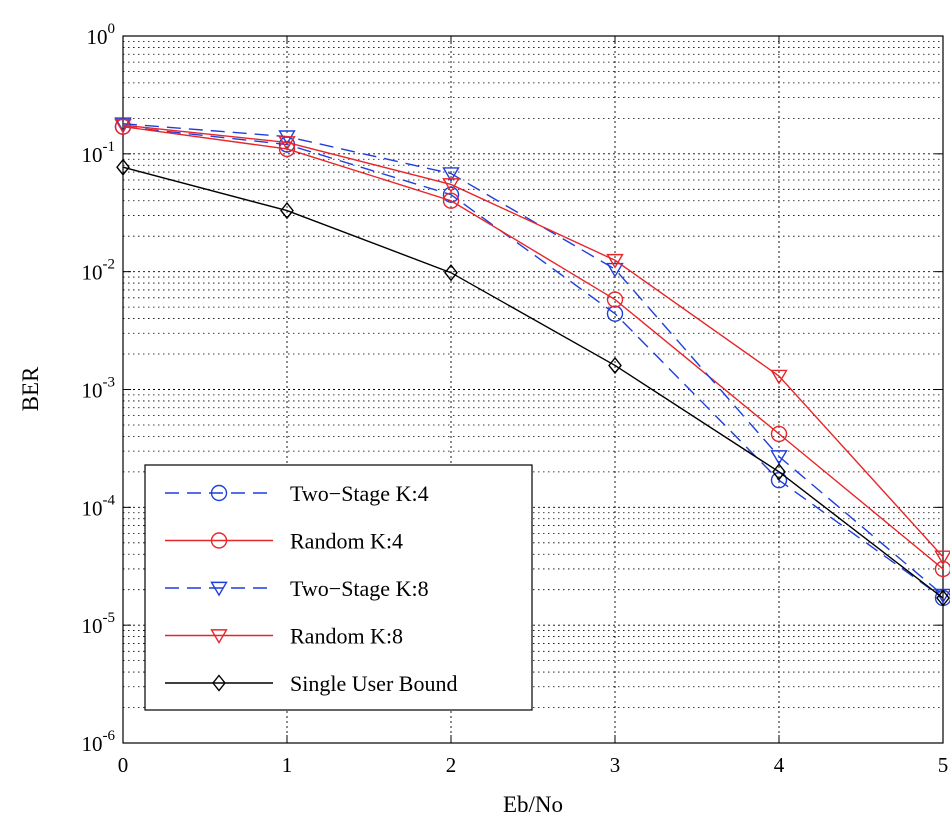 The width and height of the screenshot is (950, 825). I want to click on y-tick-label: 10⁻², so click(99, 271).